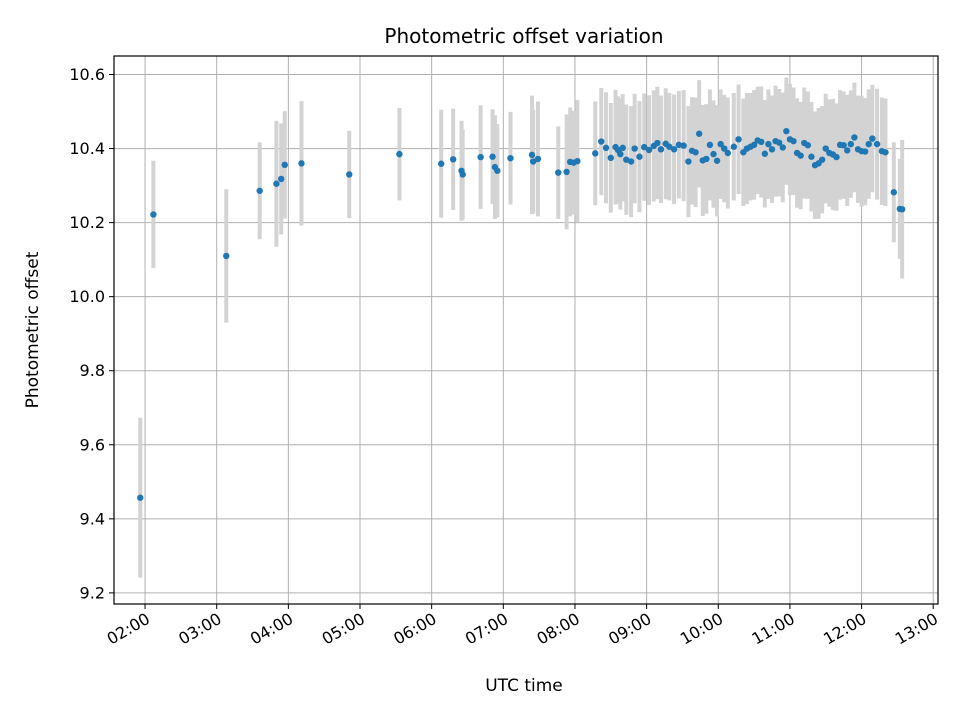  What do you see at coordinates (87, 148) in the screenshot?
I see `y-tick-label: 10.4` at bounding box center [87, 148].